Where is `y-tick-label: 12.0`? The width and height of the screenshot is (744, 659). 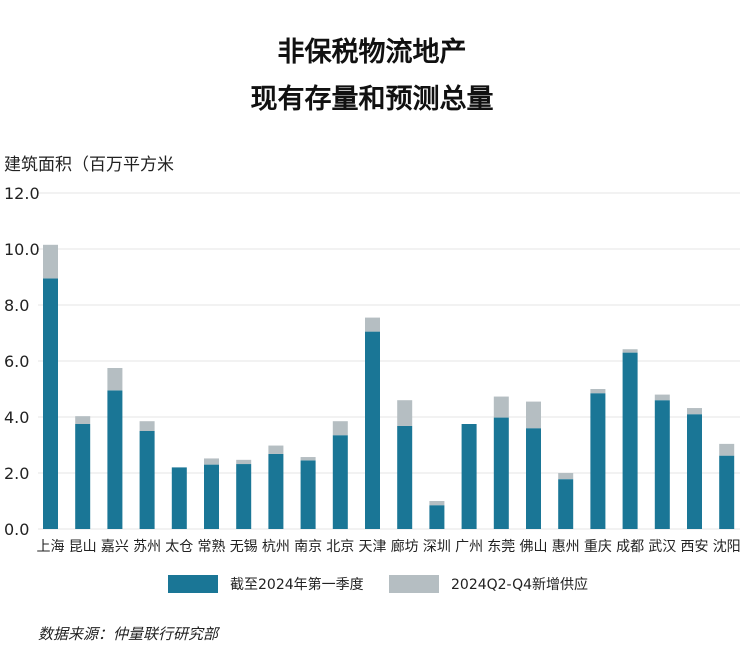
y-tick-label: 12.0 is located at coordinates (22, 193).